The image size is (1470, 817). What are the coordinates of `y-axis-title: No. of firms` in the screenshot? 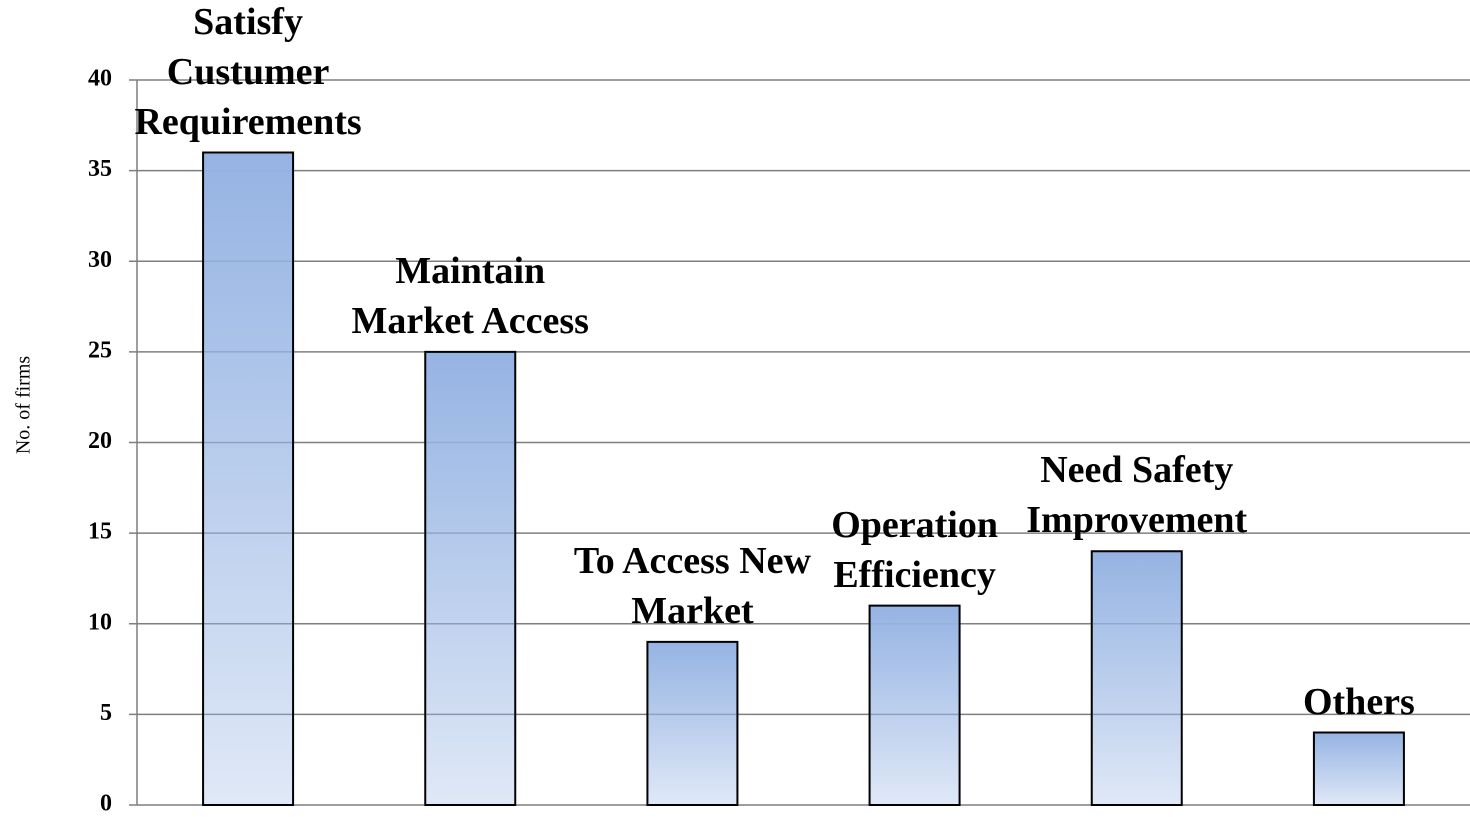 It's located at (24, 405).